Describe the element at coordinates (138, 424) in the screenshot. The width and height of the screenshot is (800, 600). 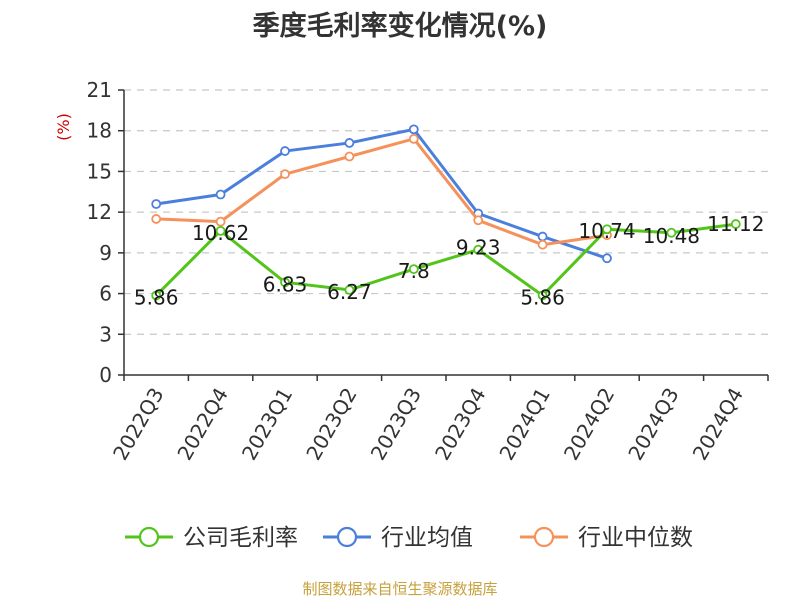
I see `x-tick-label: 2022Q3` at that location.